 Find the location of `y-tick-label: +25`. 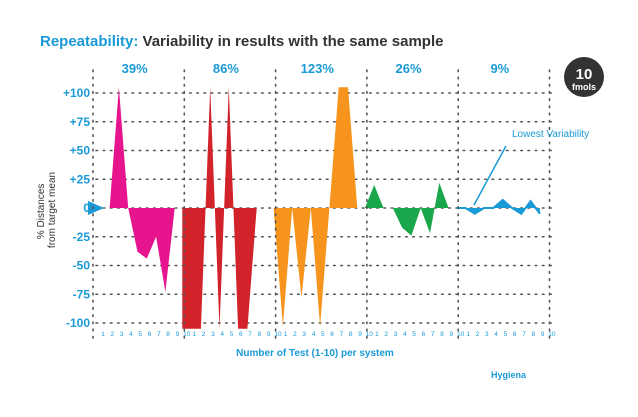

y-tick-label: +25 is located at coordinates (80, 179).